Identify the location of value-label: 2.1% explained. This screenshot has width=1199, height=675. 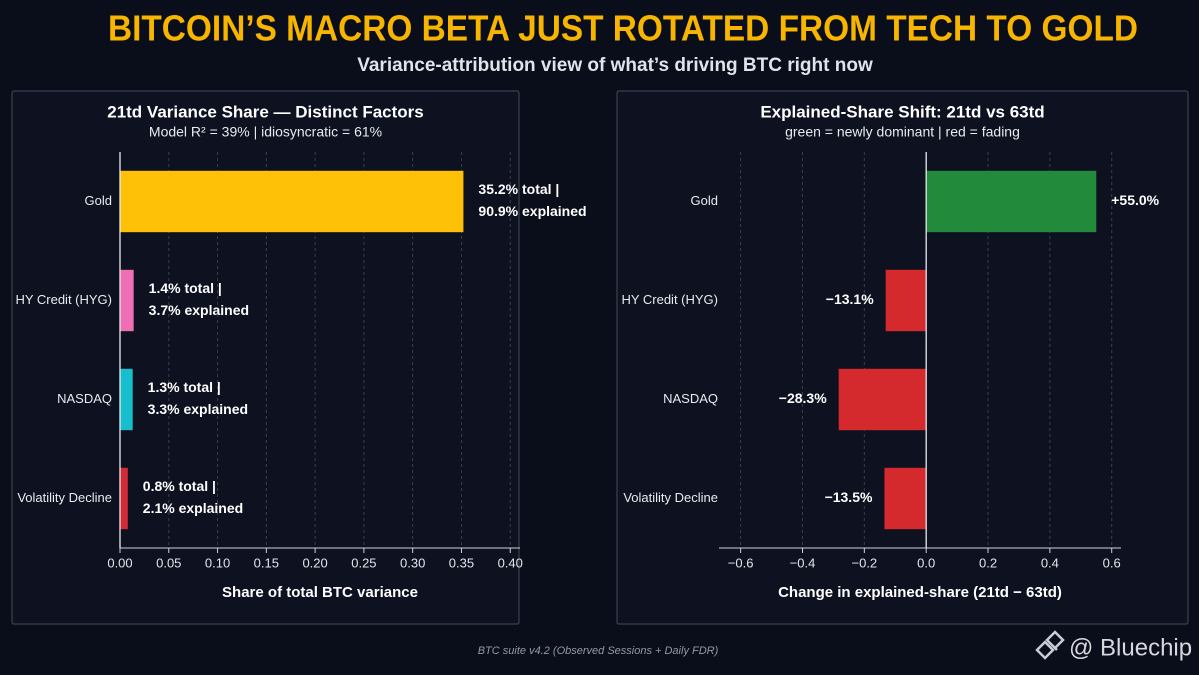
(193, 508).